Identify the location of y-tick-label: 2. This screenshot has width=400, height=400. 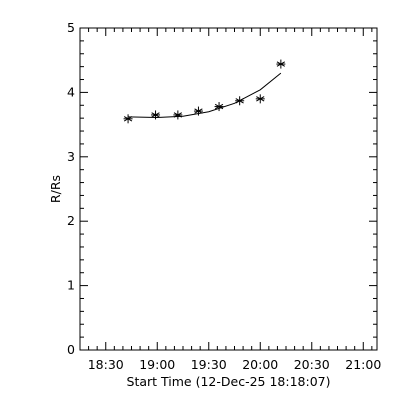
(71, 220).